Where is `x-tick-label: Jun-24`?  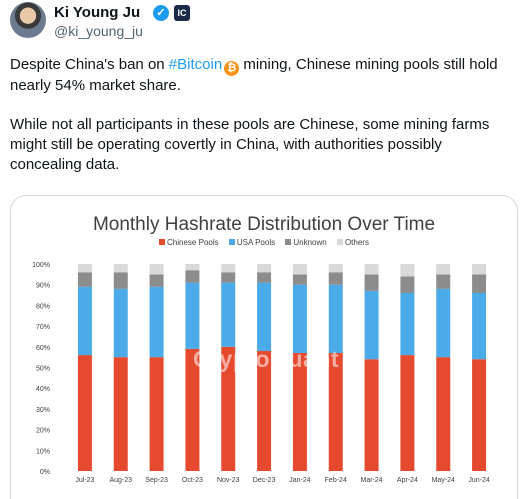
x-tick-label: Jun-24 is located at coordinates (479, 480).